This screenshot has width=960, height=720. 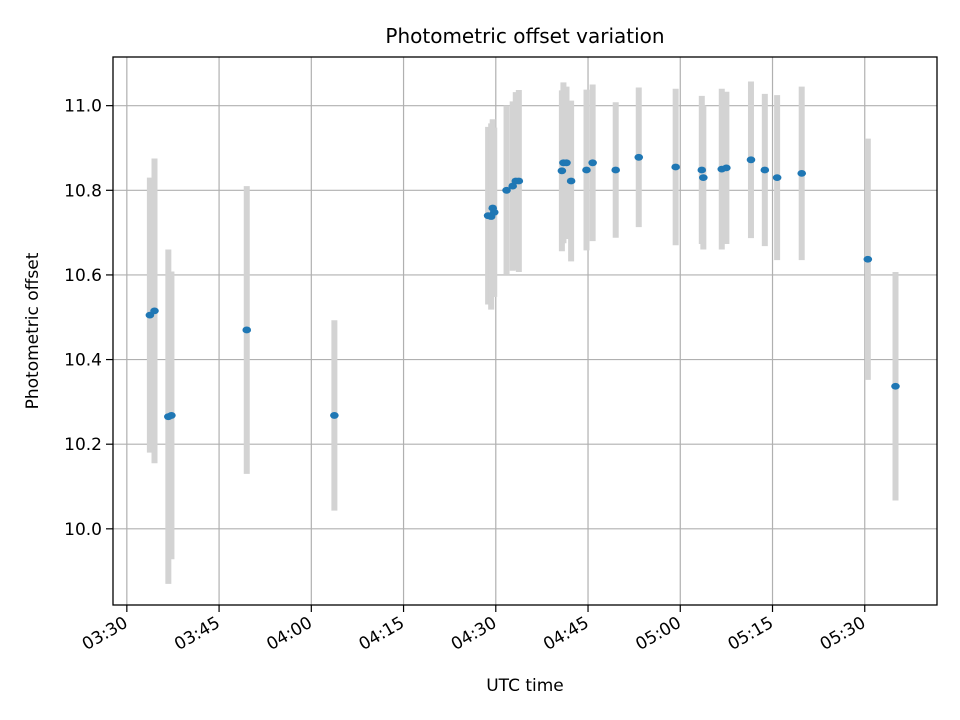 I want to click on y-tick-label: 10.6, so click(x=83, y=276).